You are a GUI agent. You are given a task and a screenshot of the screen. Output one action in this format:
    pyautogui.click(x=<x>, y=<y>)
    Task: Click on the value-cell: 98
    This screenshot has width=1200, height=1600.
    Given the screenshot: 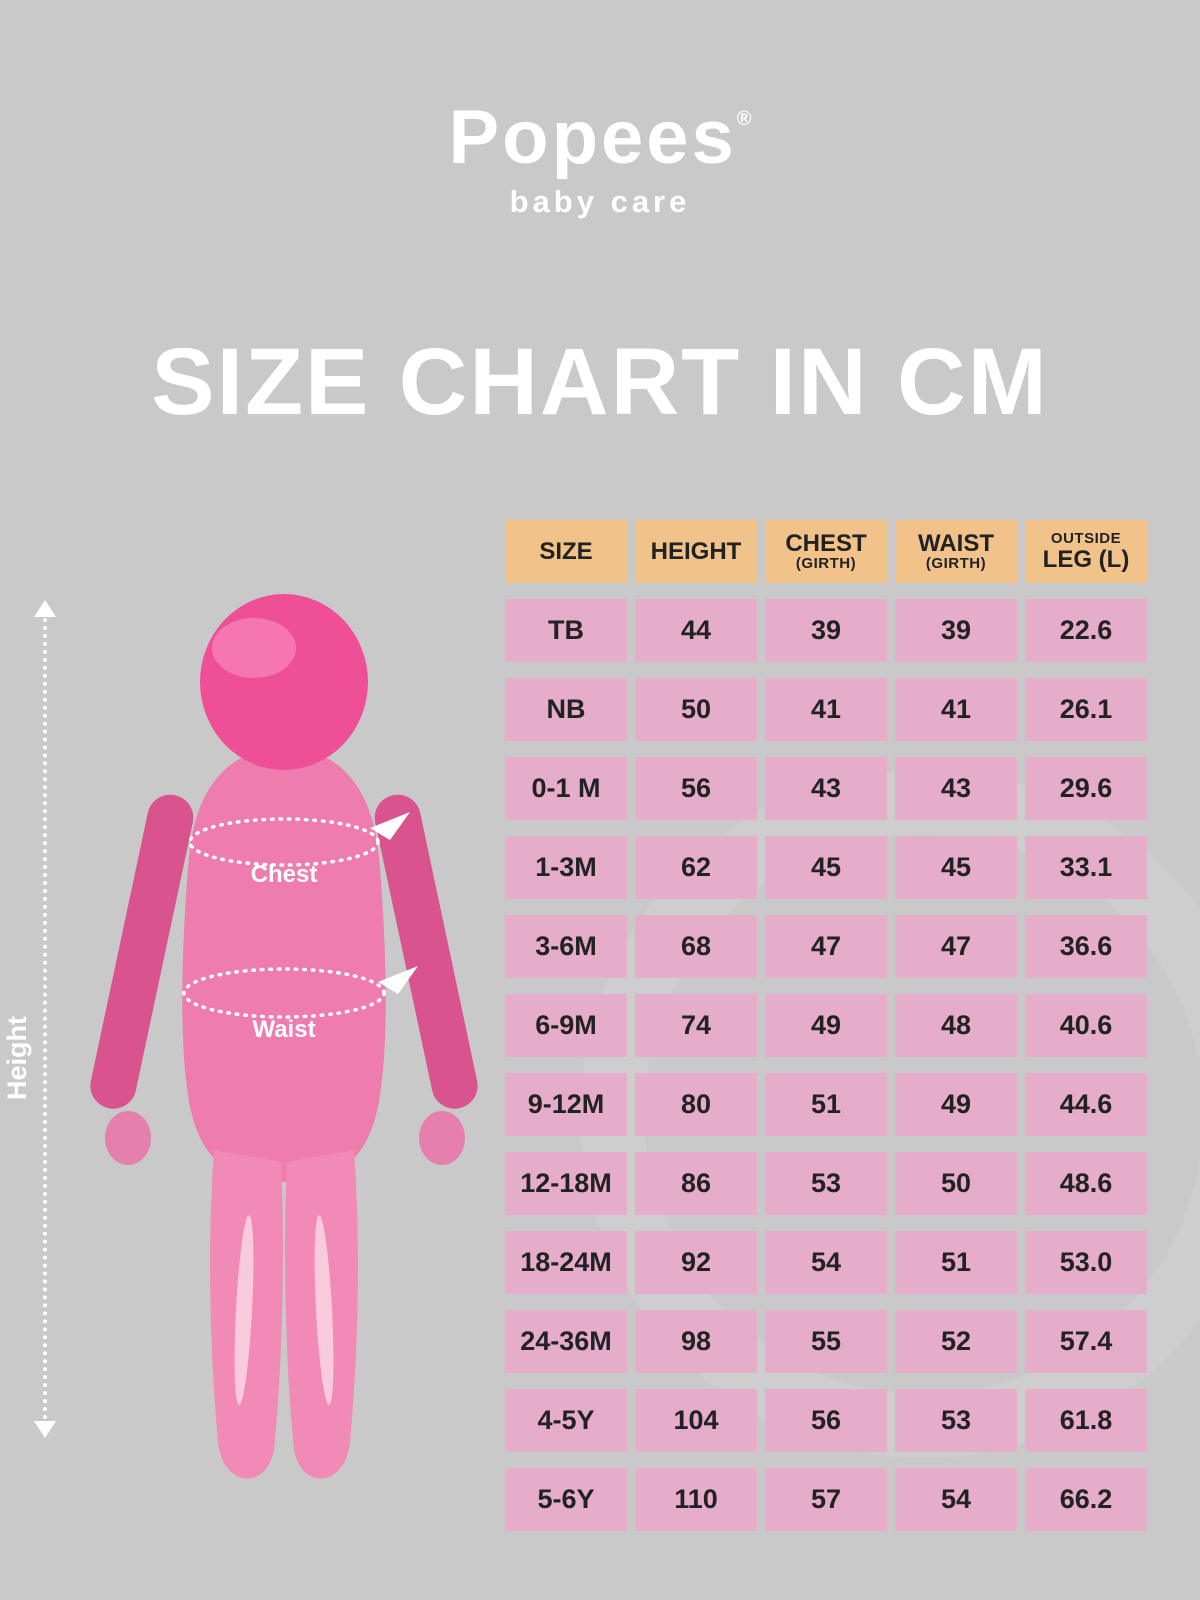 What is the action you would take?
    pyautogui.click(x=696, y=1341)
    